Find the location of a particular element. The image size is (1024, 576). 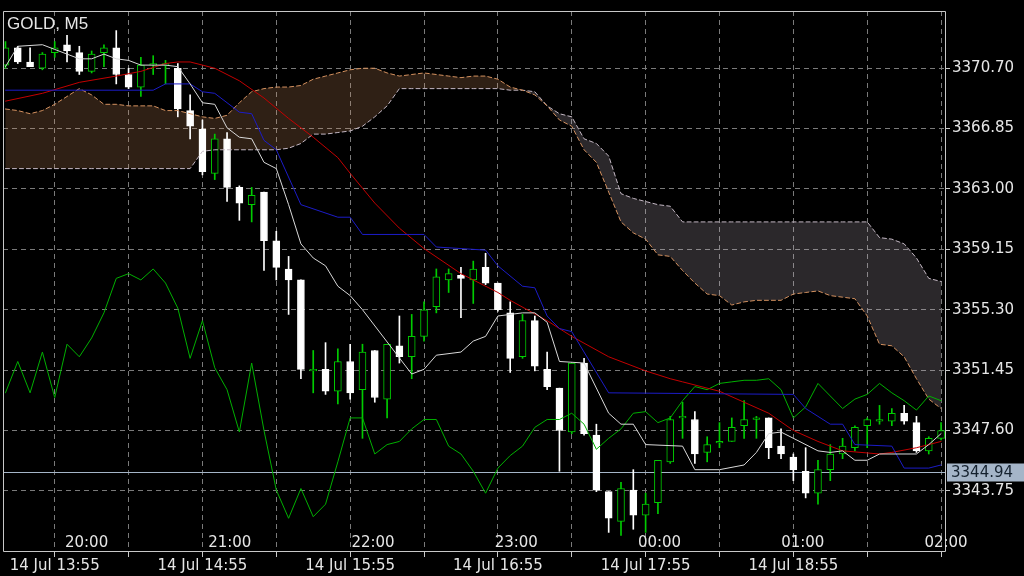

x-tick-label: 14 Jul 17:55 is located at coordinates (645, 564).